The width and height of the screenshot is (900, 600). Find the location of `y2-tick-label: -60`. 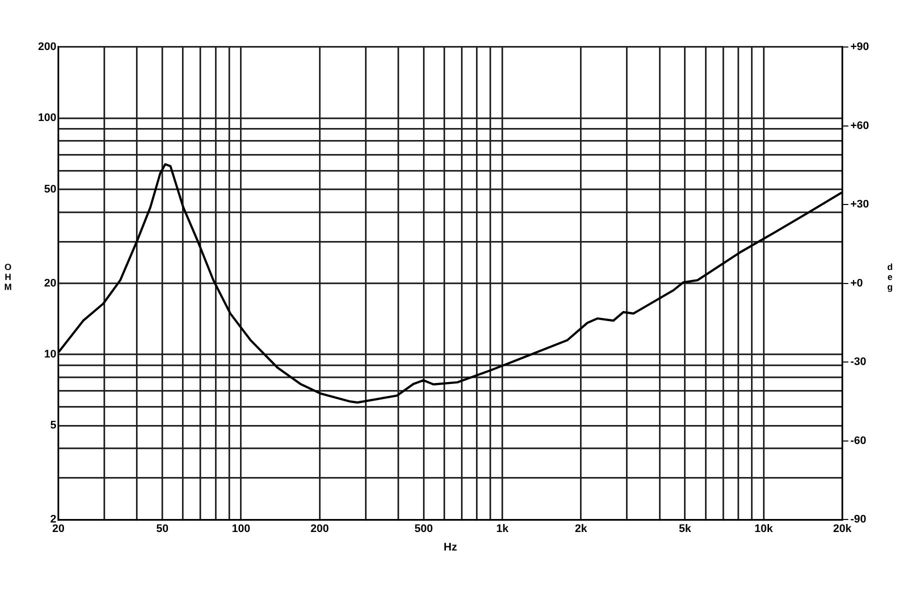

y2-tick-label: -60 is located at coordinates (858, 440).